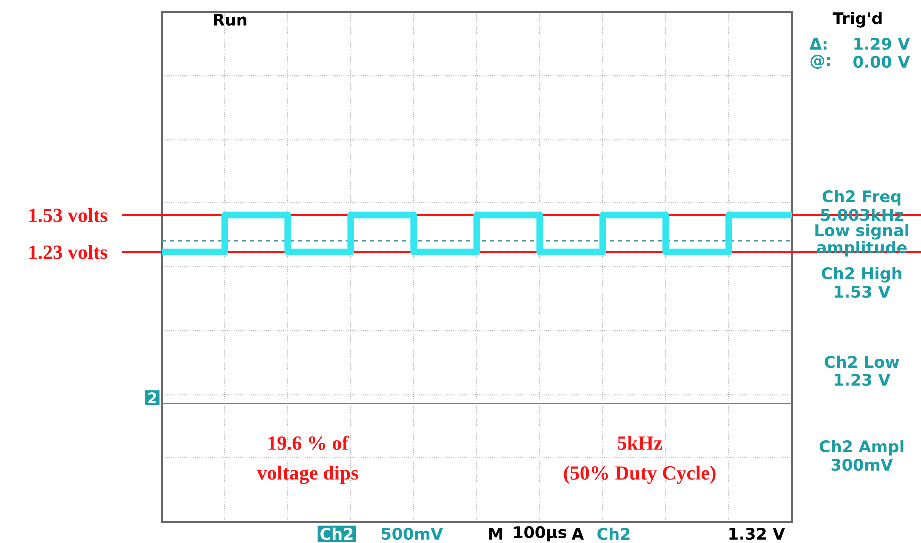 Image resolution: width=921 pixels, height=543 pixels. Describe the element at coordinates (862, 362) in the screenshot. I see `text: Ch2 Low` at that location.